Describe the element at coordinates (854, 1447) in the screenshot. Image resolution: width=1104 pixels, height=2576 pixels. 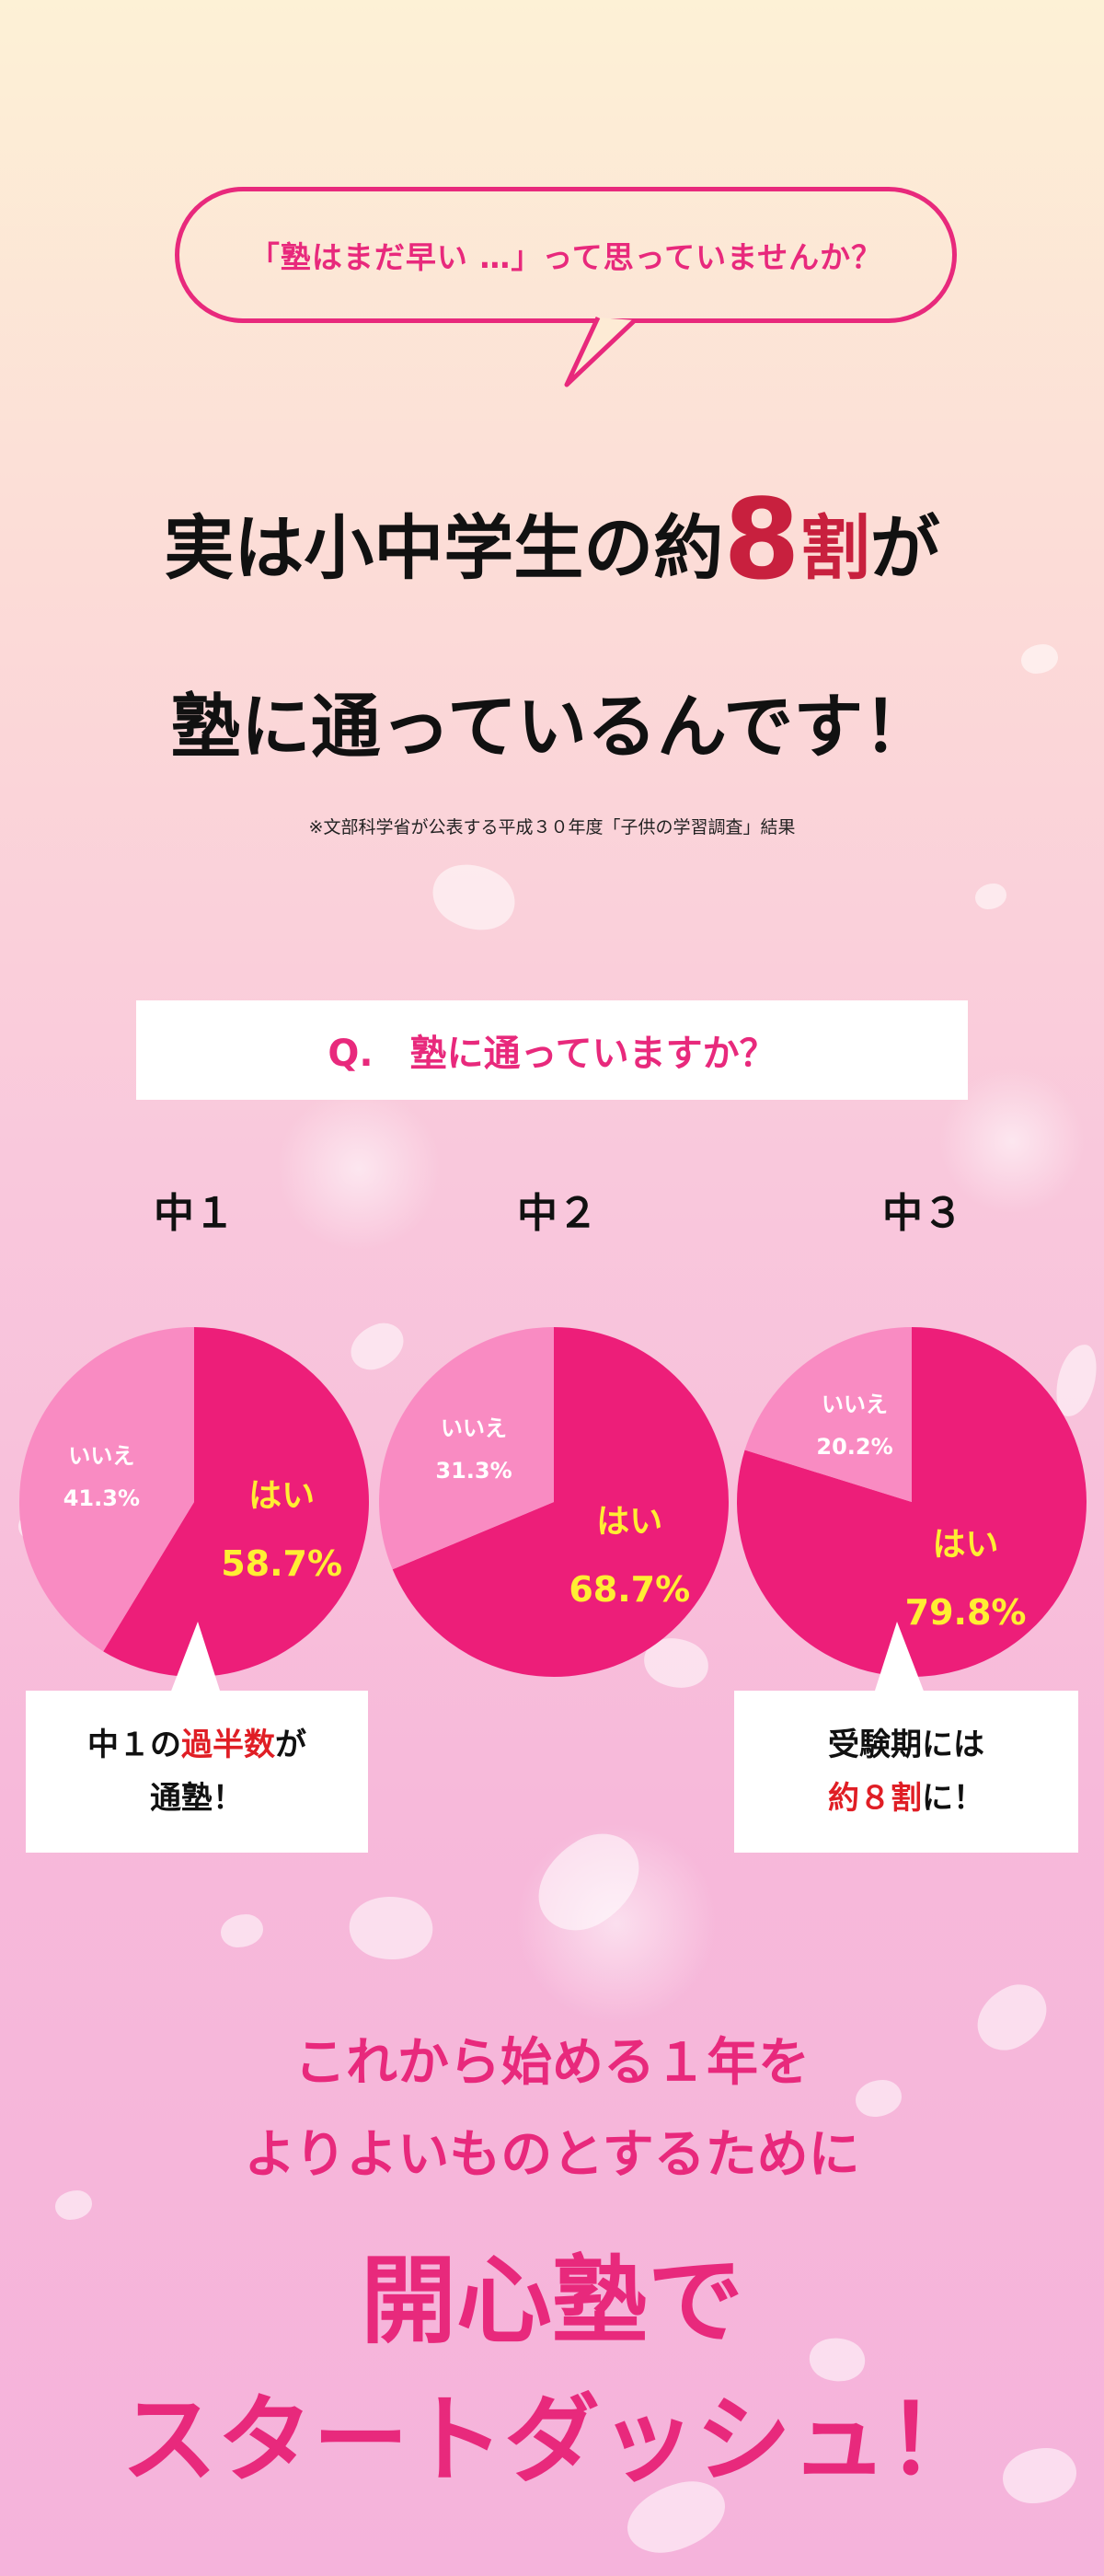
I see `pie3-value-no: 20.2%` at that location.